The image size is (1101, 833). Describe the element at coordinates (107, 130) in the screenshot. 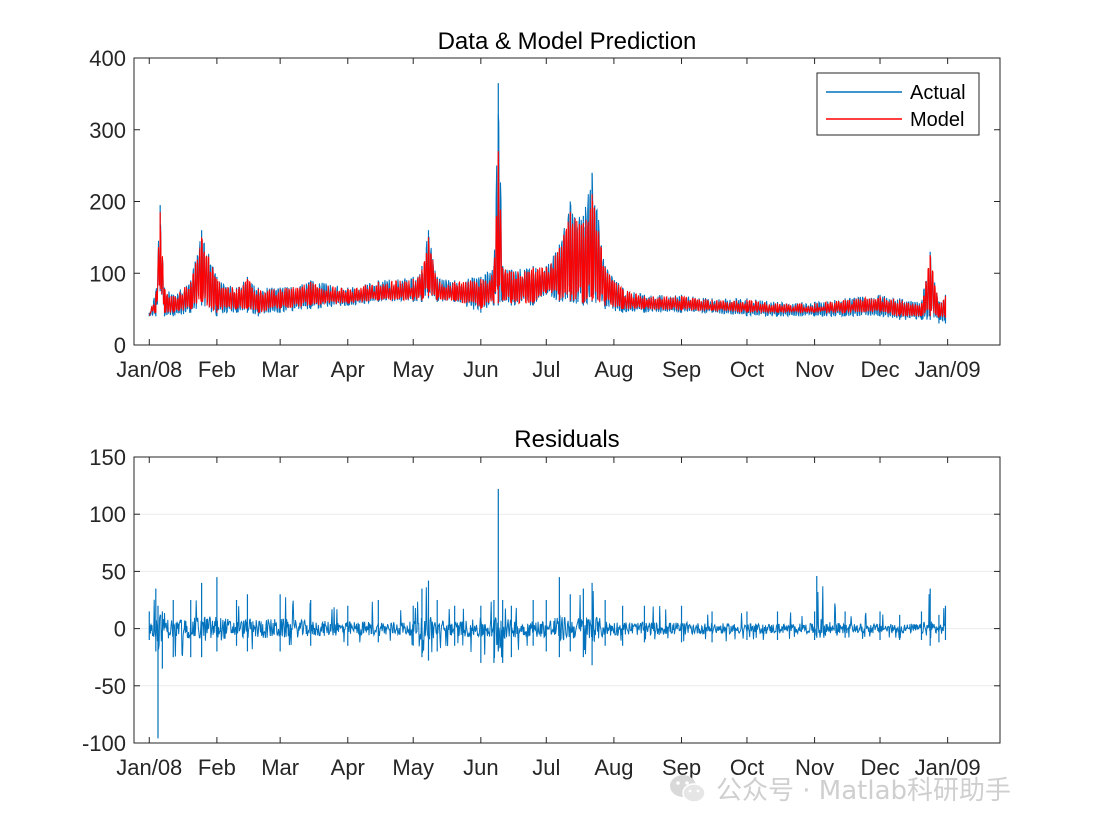

I see `y-tick-label: 300` at that location.